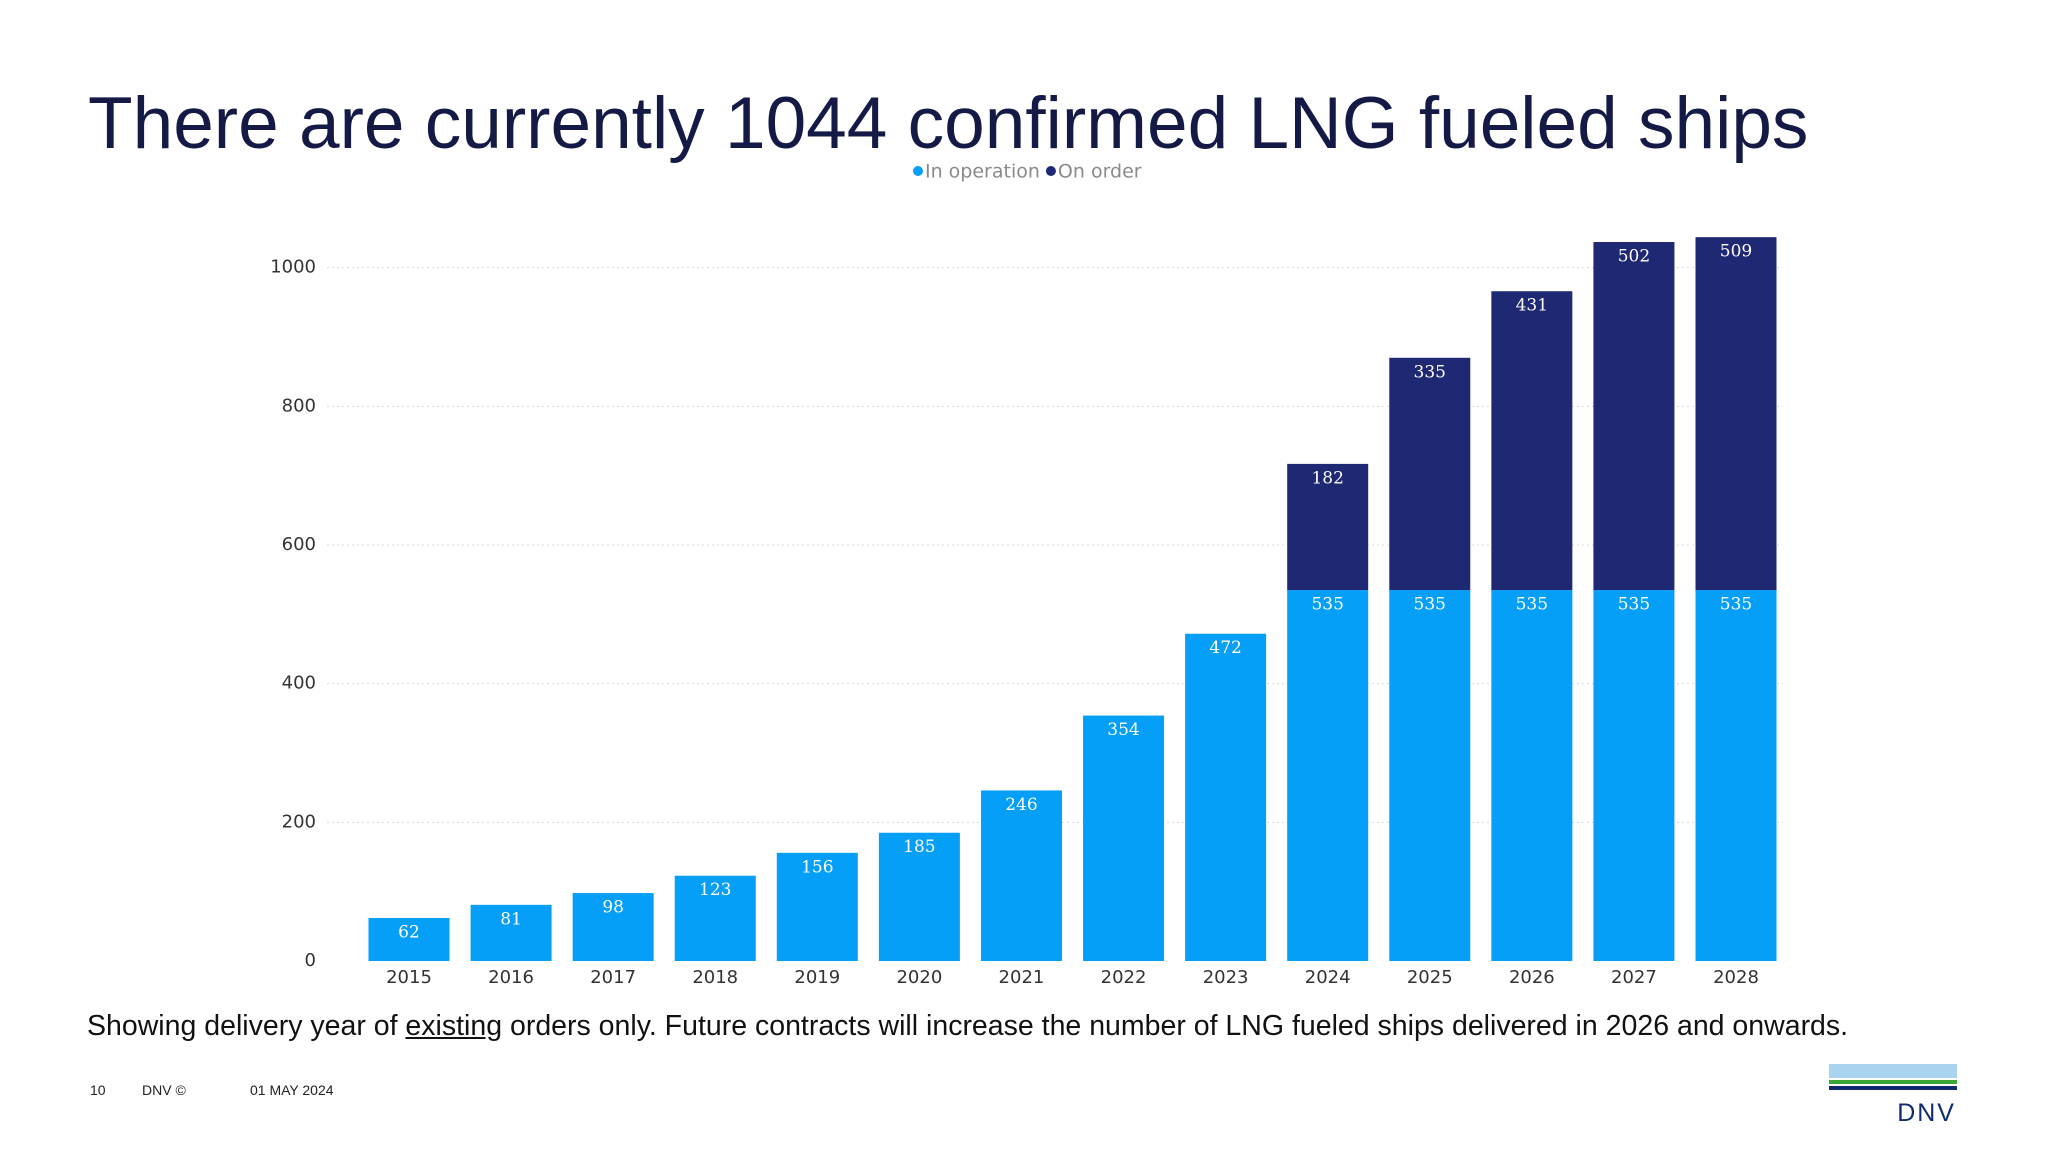 This screenshot has height=1150, width=2048. What do you see at coordinates (409, 977) in the screenshot?
I see `x-tick-label: 2015` at bounding box center [409, 977].